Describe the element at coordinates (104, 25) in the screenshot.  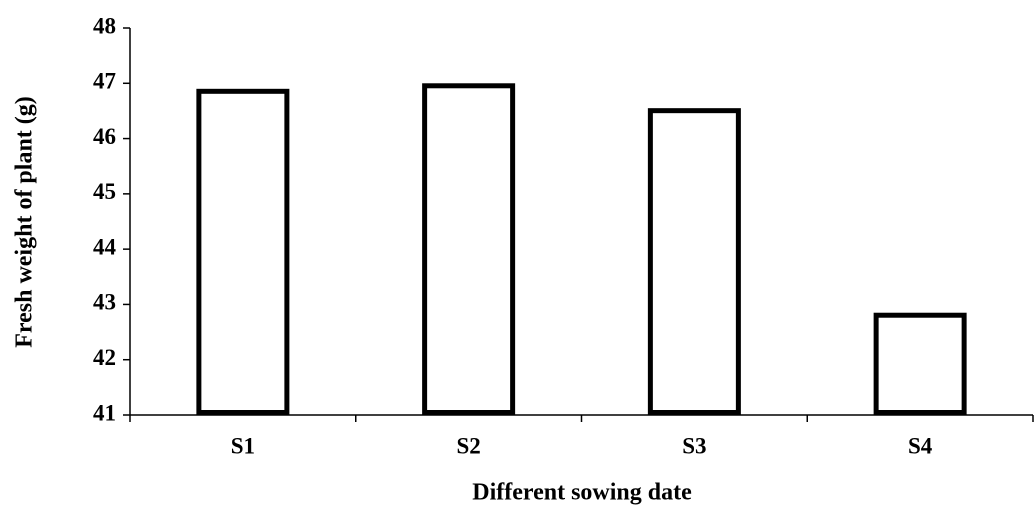
I see `y-tick-label: 48` at that location.